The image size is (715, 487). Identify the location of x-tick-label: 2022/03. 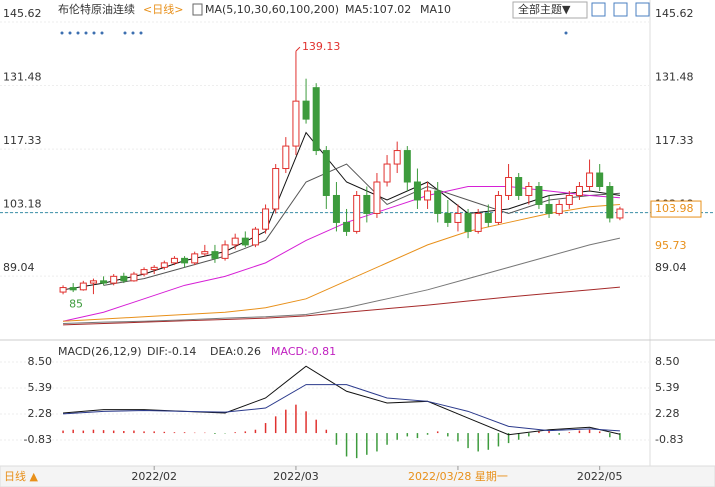
(296, 476).